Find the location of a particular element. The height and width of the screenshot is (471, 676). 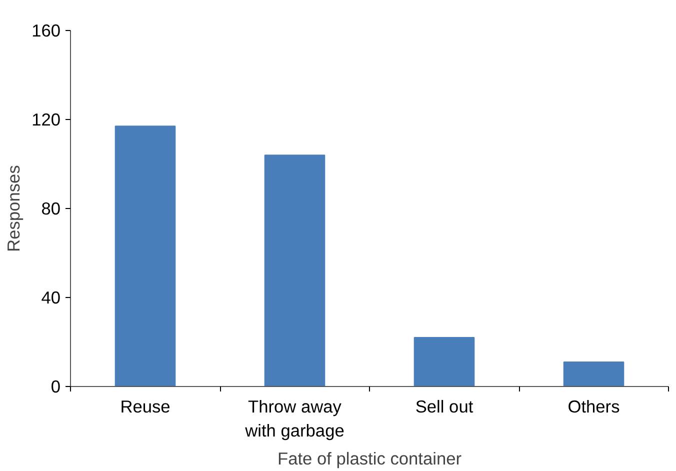

y-tick-label: 120 is located at coordinates (46, 120).